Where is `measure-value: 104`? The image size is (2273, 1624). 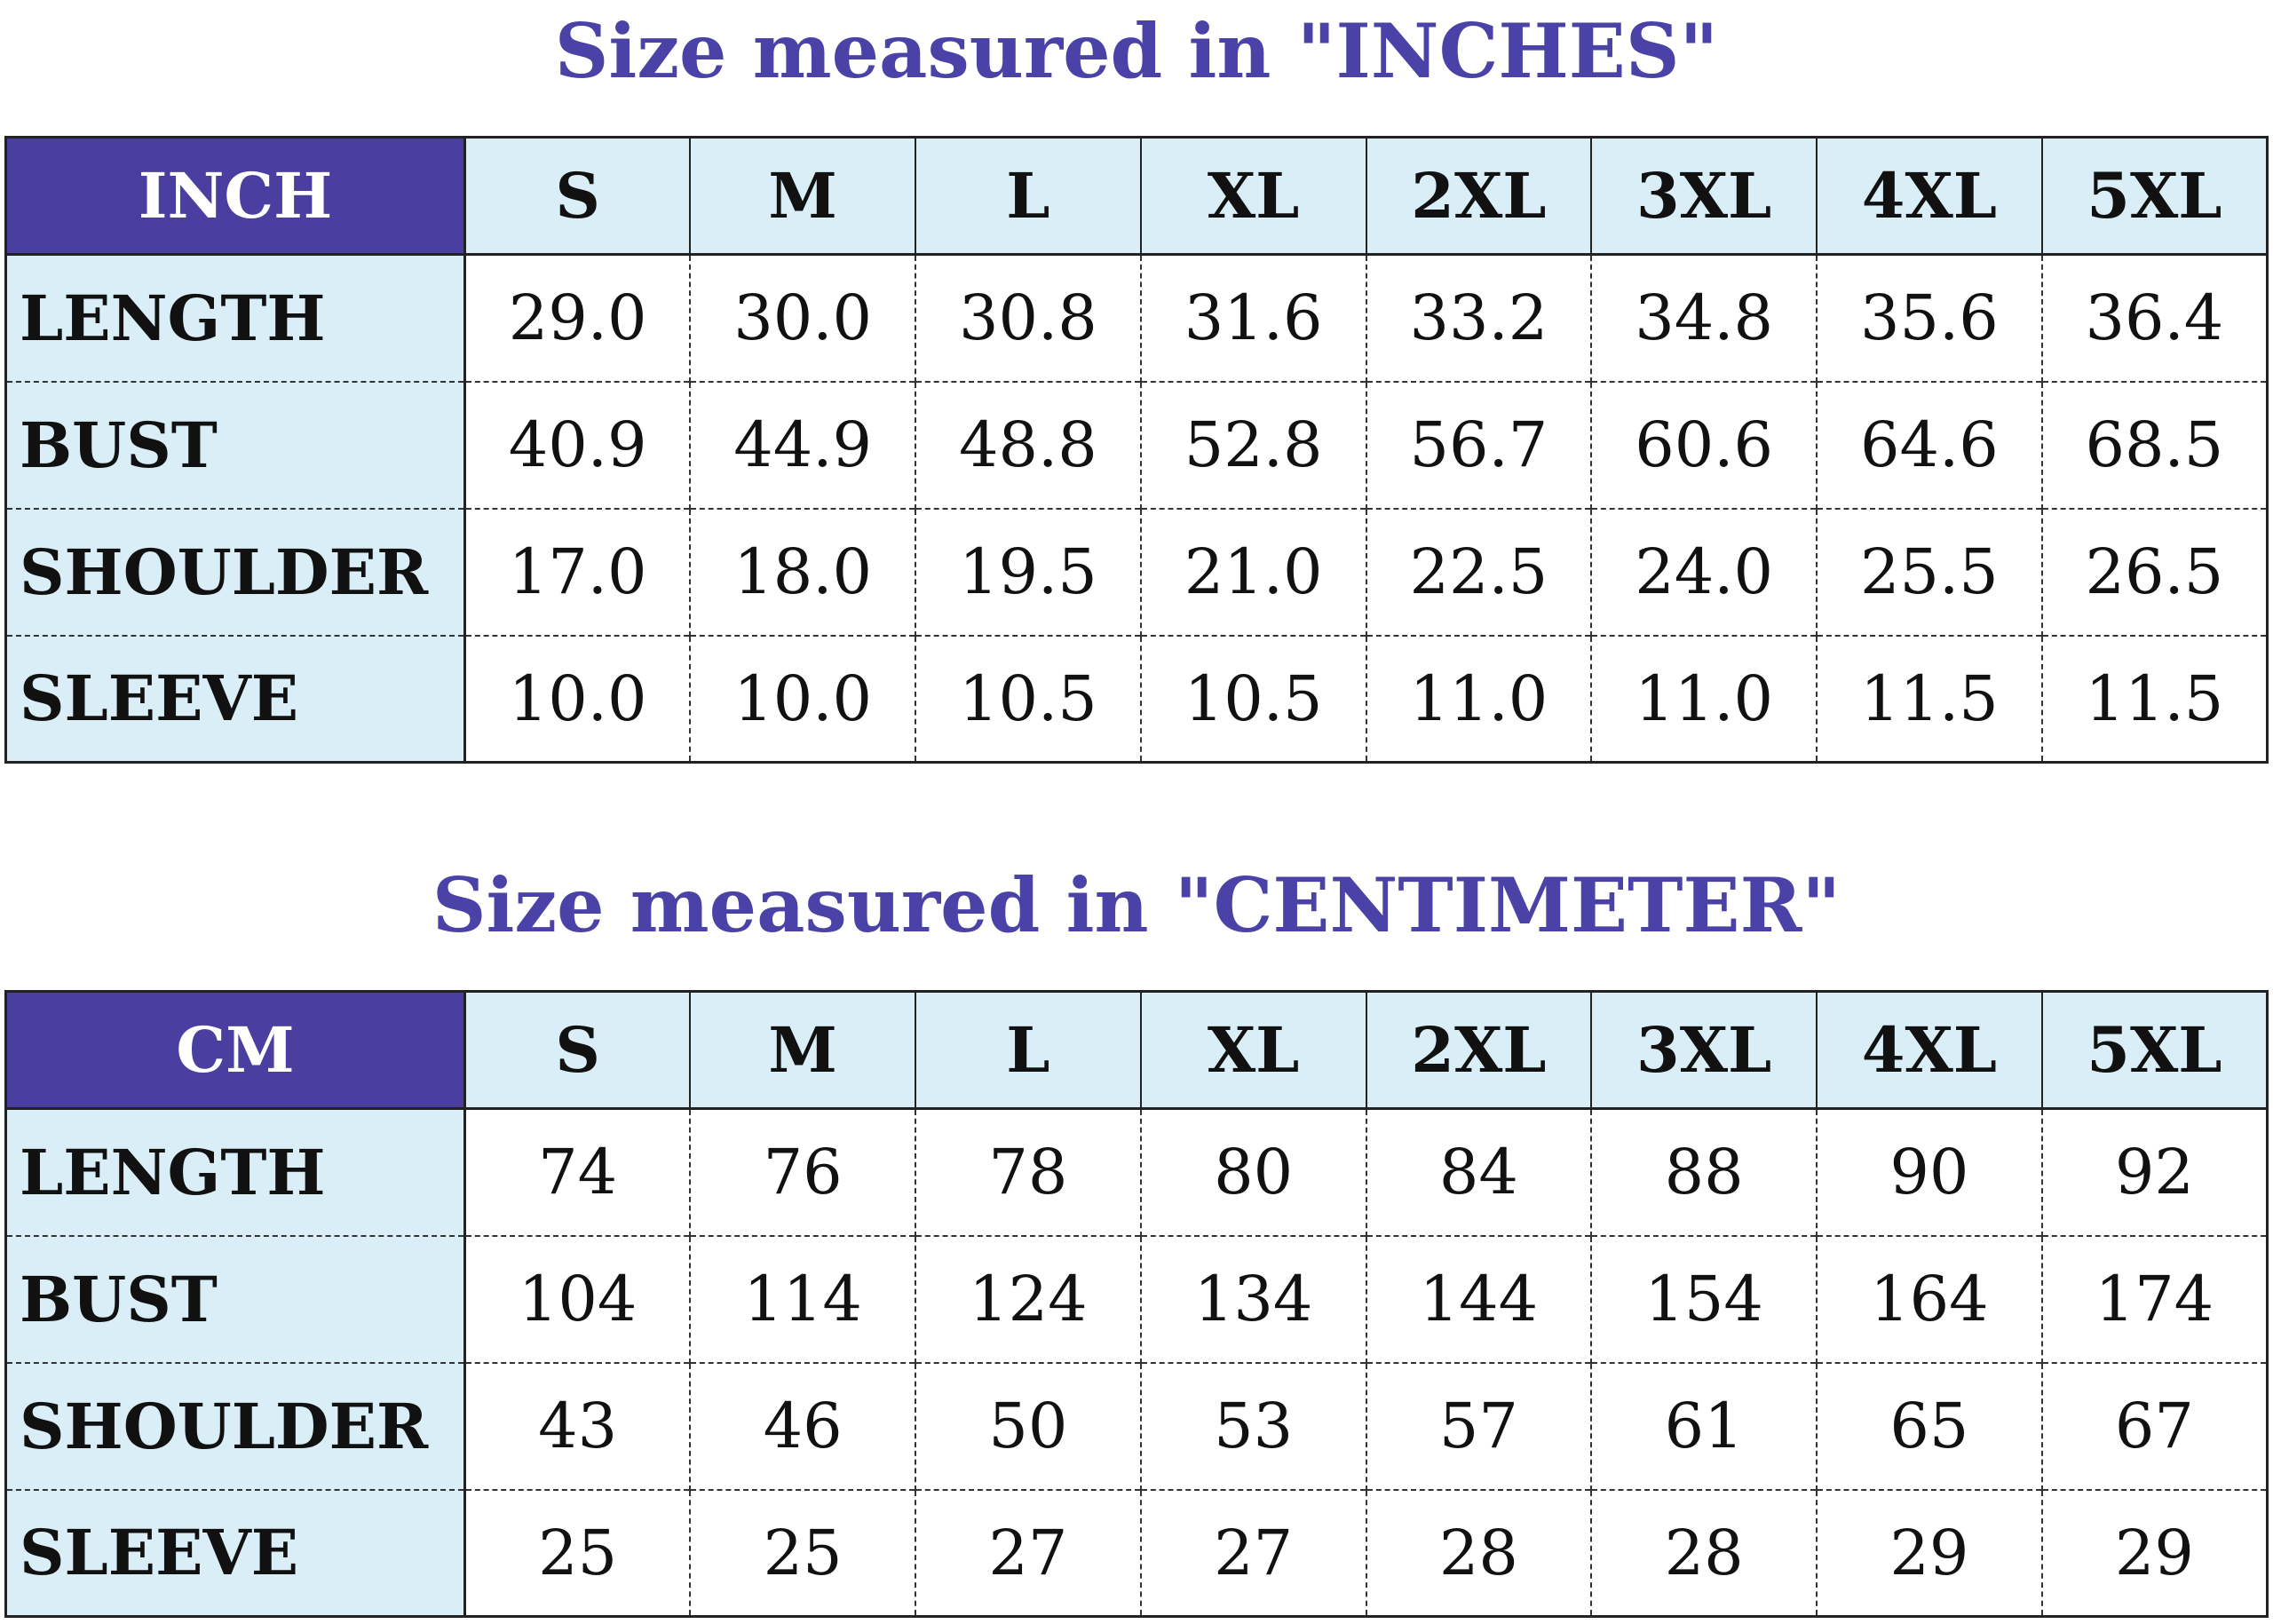 measure-value: 104 is located at coordinates (577, 1298).